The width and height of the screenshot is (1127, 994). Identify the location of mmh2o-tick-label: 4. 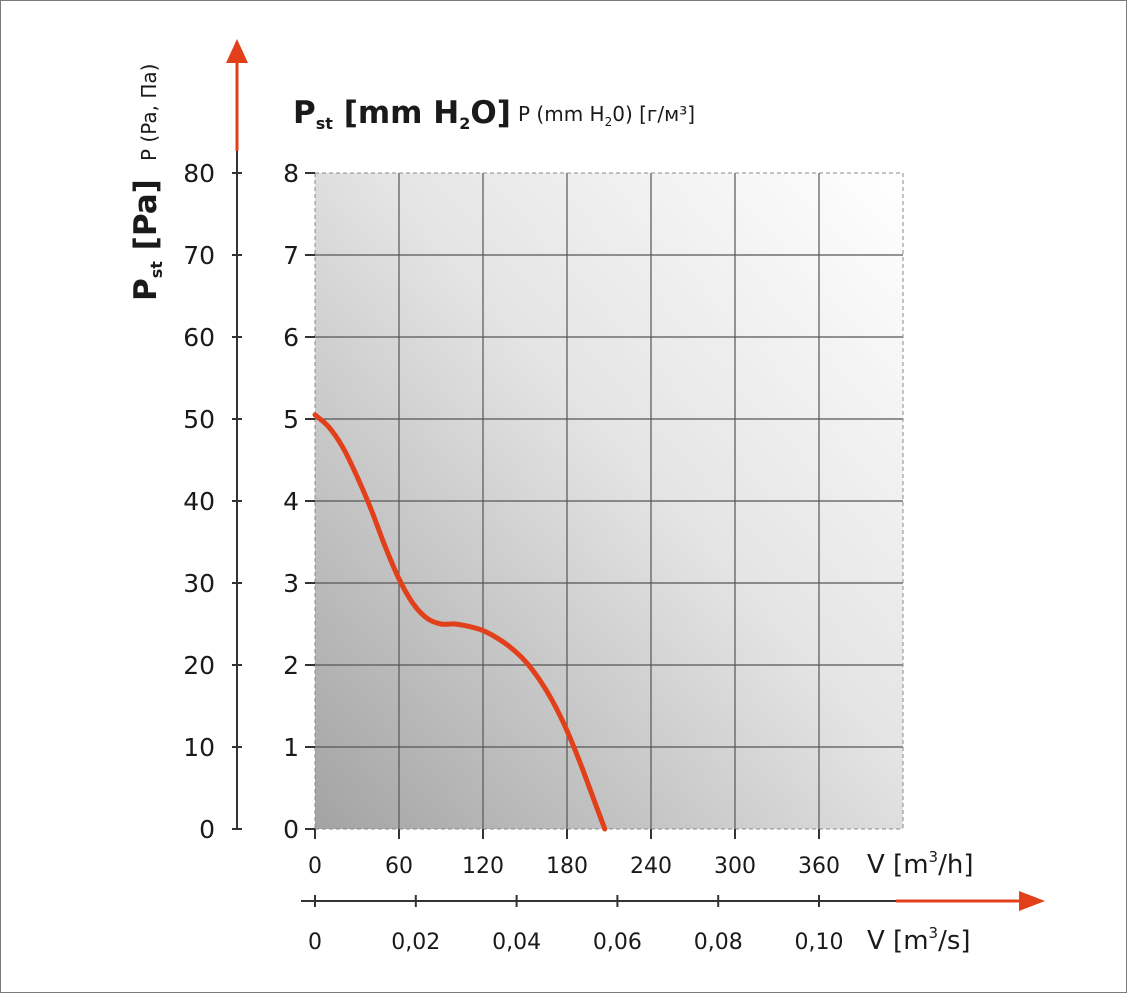
(291, 501).